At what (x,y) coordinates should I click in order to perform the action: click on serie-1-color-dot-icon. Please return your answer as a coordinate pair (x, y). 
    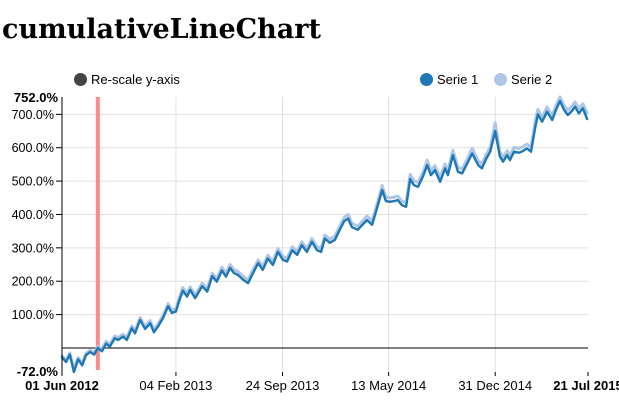
    Looking at the image, I should click on (426, 79).